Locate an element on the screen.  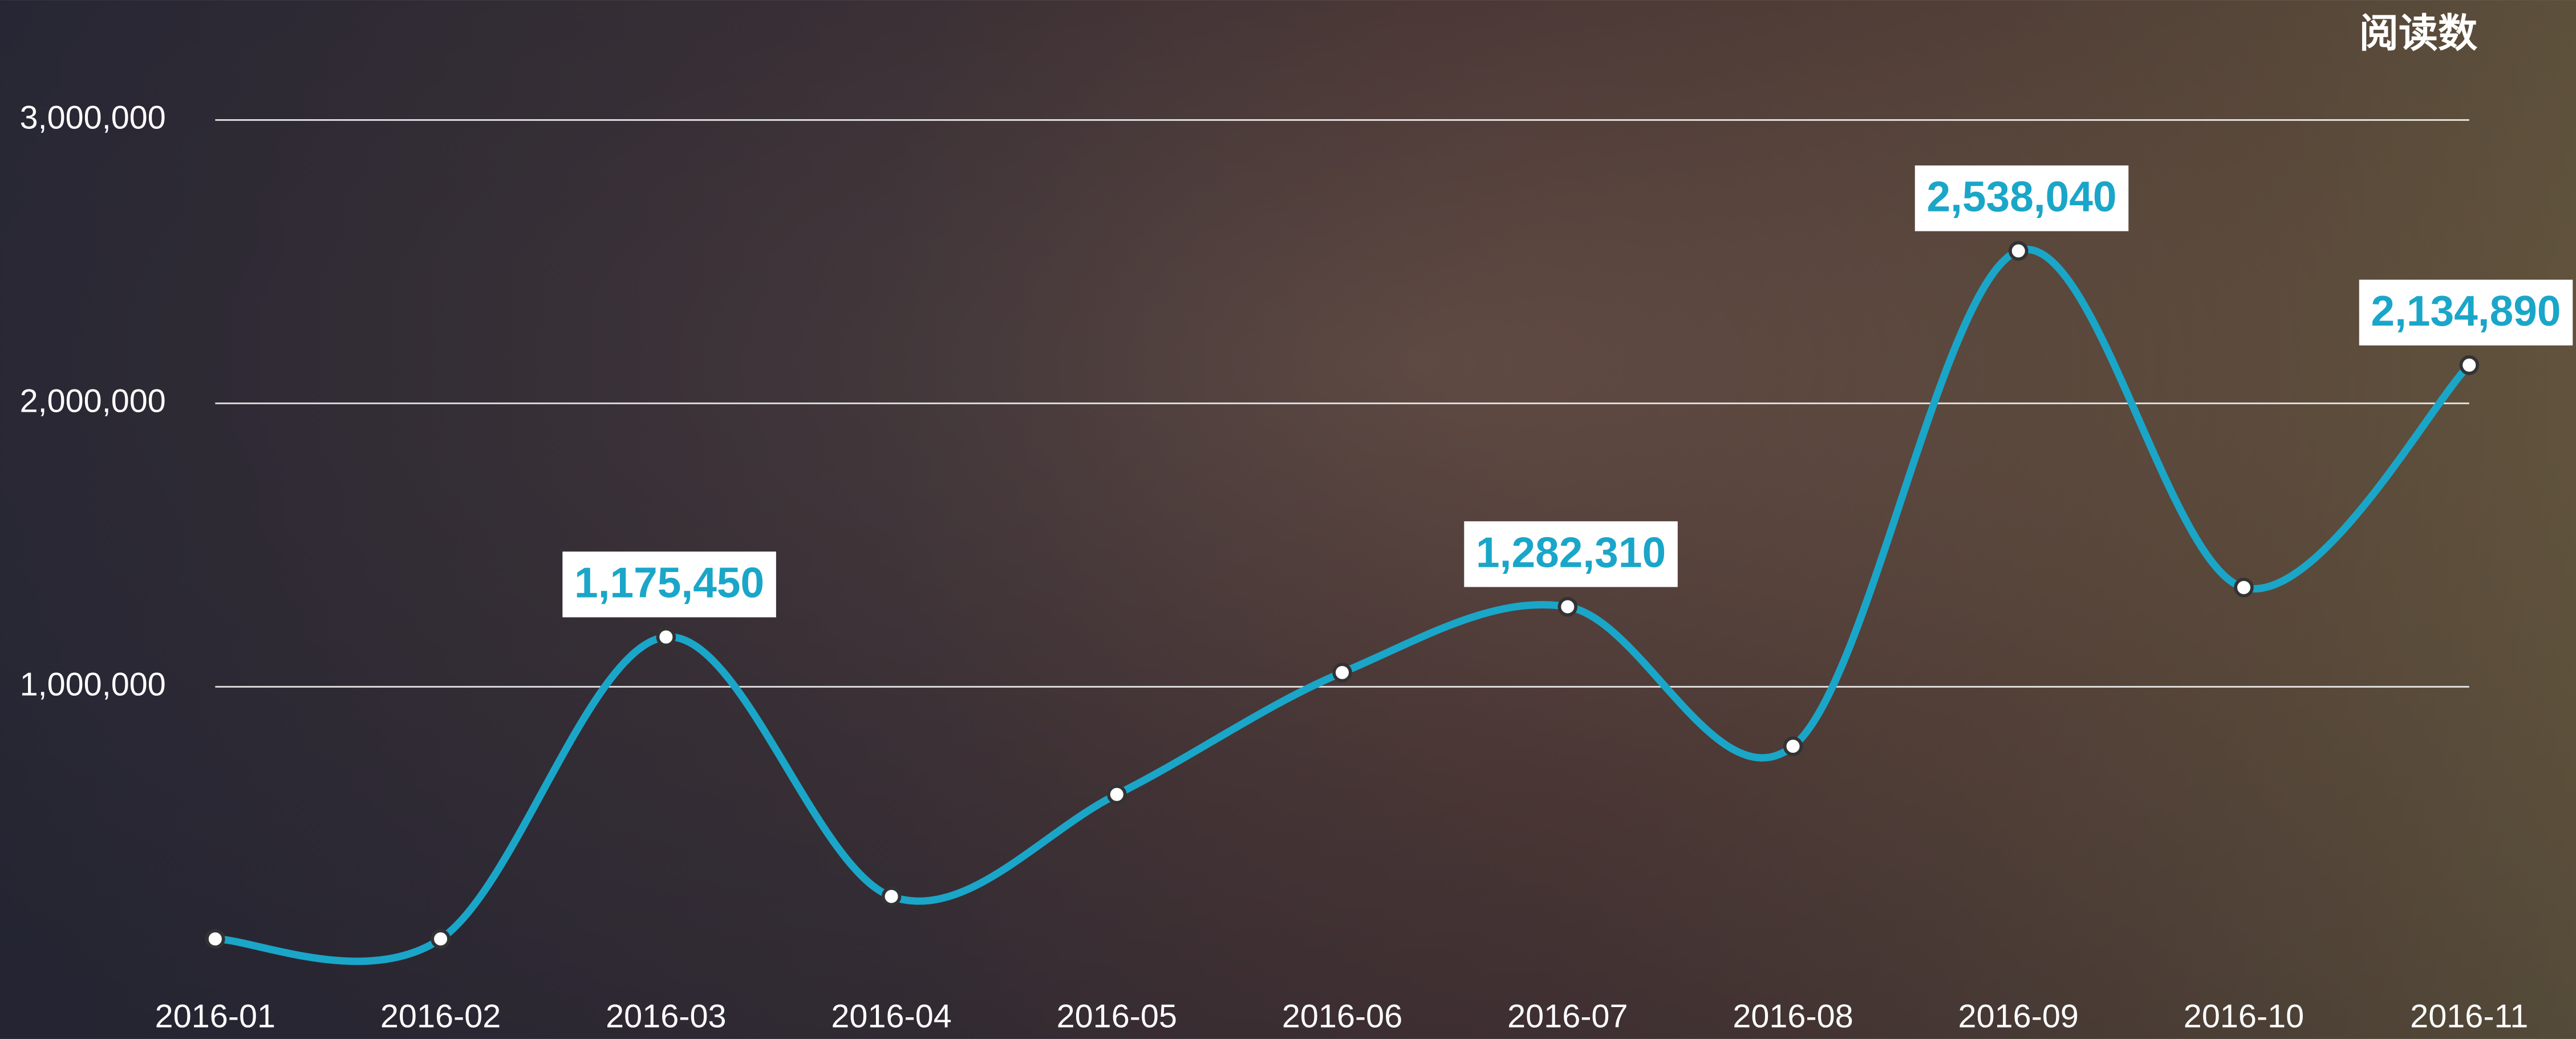
x-tick-label: 2016-11 is located at coordinates (2469, 1016).